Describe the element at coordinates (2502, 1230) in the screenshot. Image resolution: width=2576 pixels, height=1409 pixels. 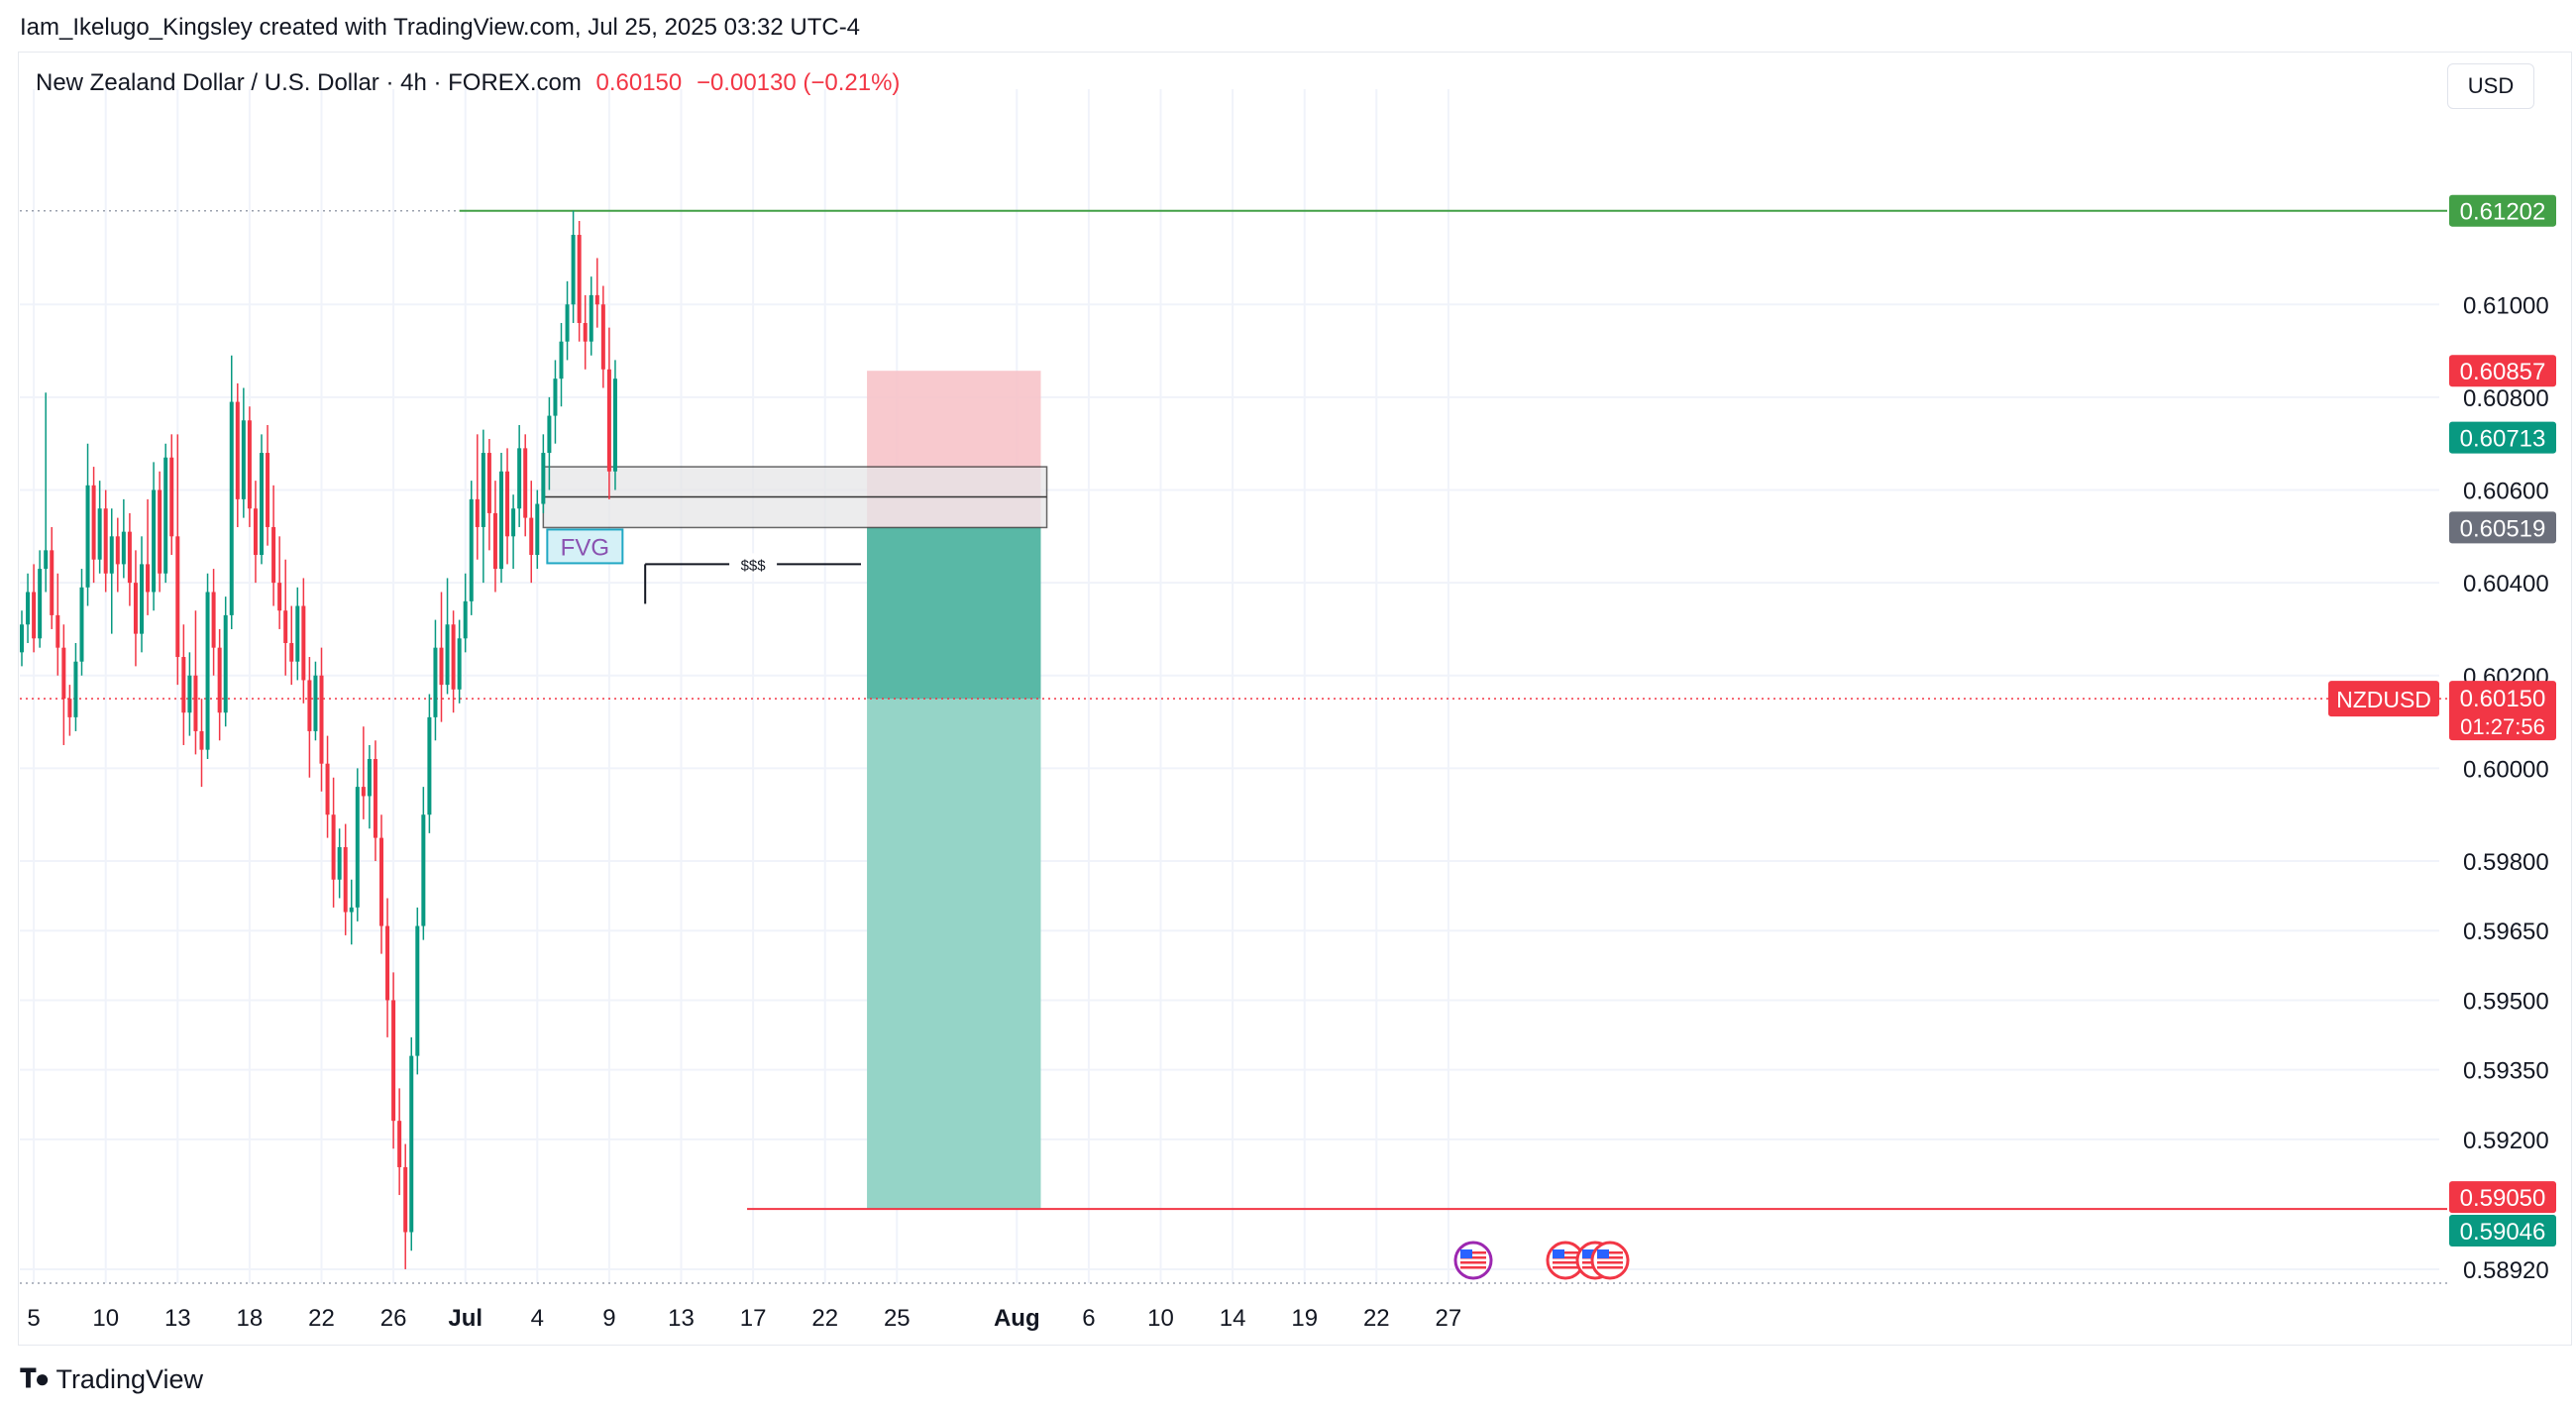
I see `price-badge: 0.59046` at that location.